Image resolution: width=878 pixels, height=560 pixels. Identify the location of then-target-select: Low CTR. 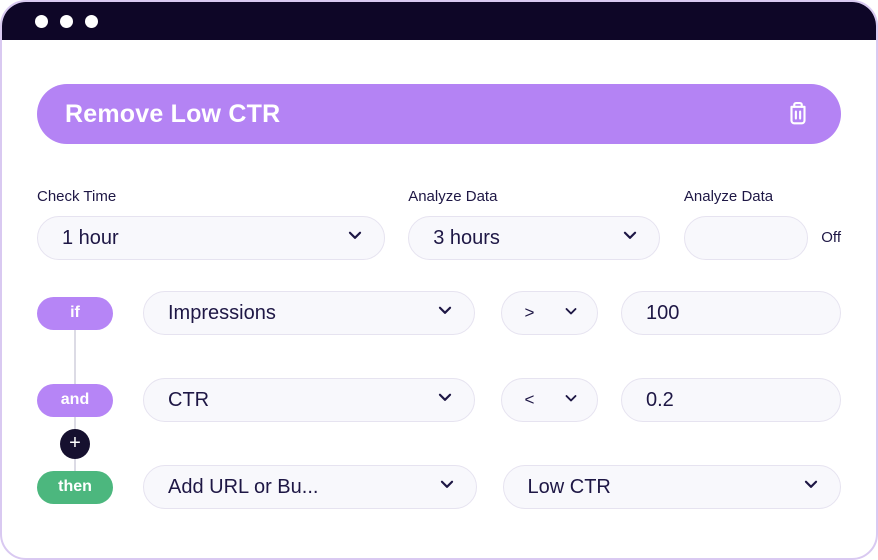
(671, 487).